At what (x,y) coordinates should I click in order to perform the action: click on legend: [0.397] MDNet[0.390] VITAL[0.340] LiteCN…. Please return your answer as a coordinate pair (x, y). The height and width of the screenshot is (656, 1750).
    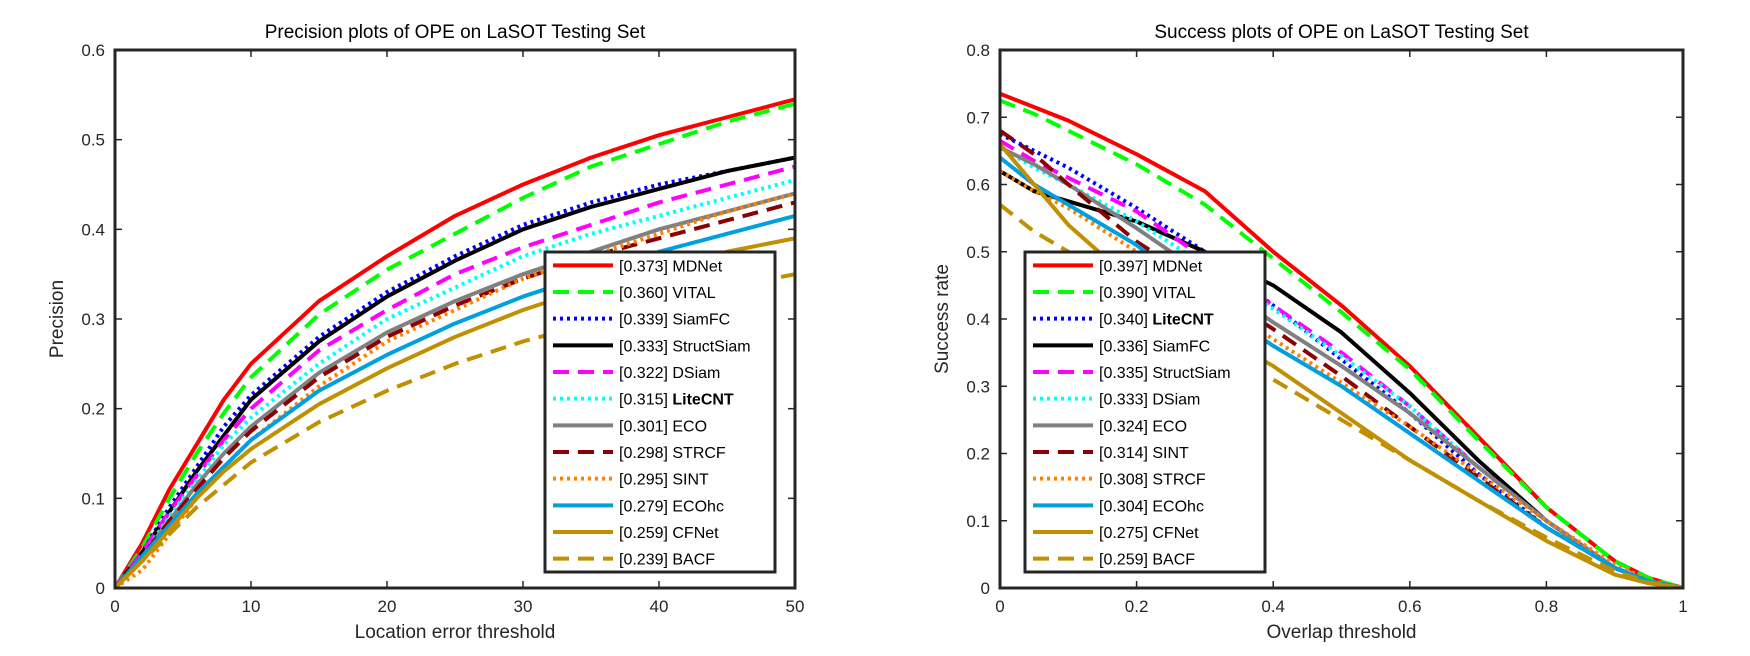
    Looking at the image, I should click on (1145, 412).